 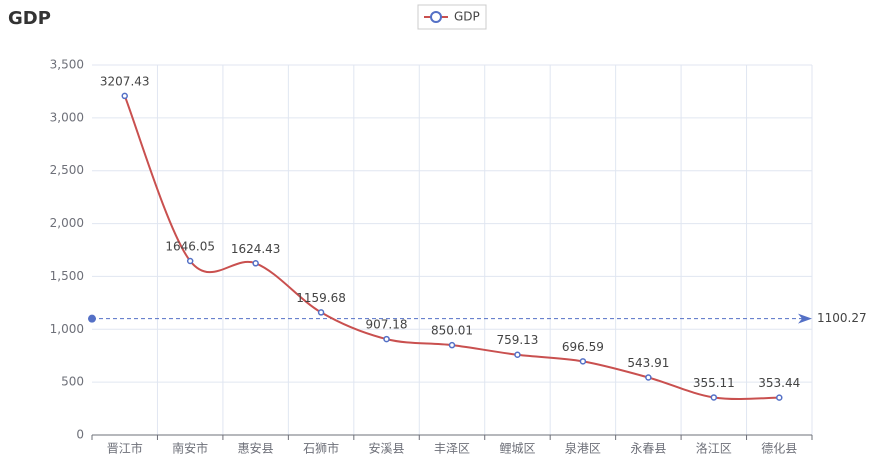 What do you see at coordinates (67, 329) in the screenshot?
I see `y-tick-label: 1,000` at bounding box center [67, 329].